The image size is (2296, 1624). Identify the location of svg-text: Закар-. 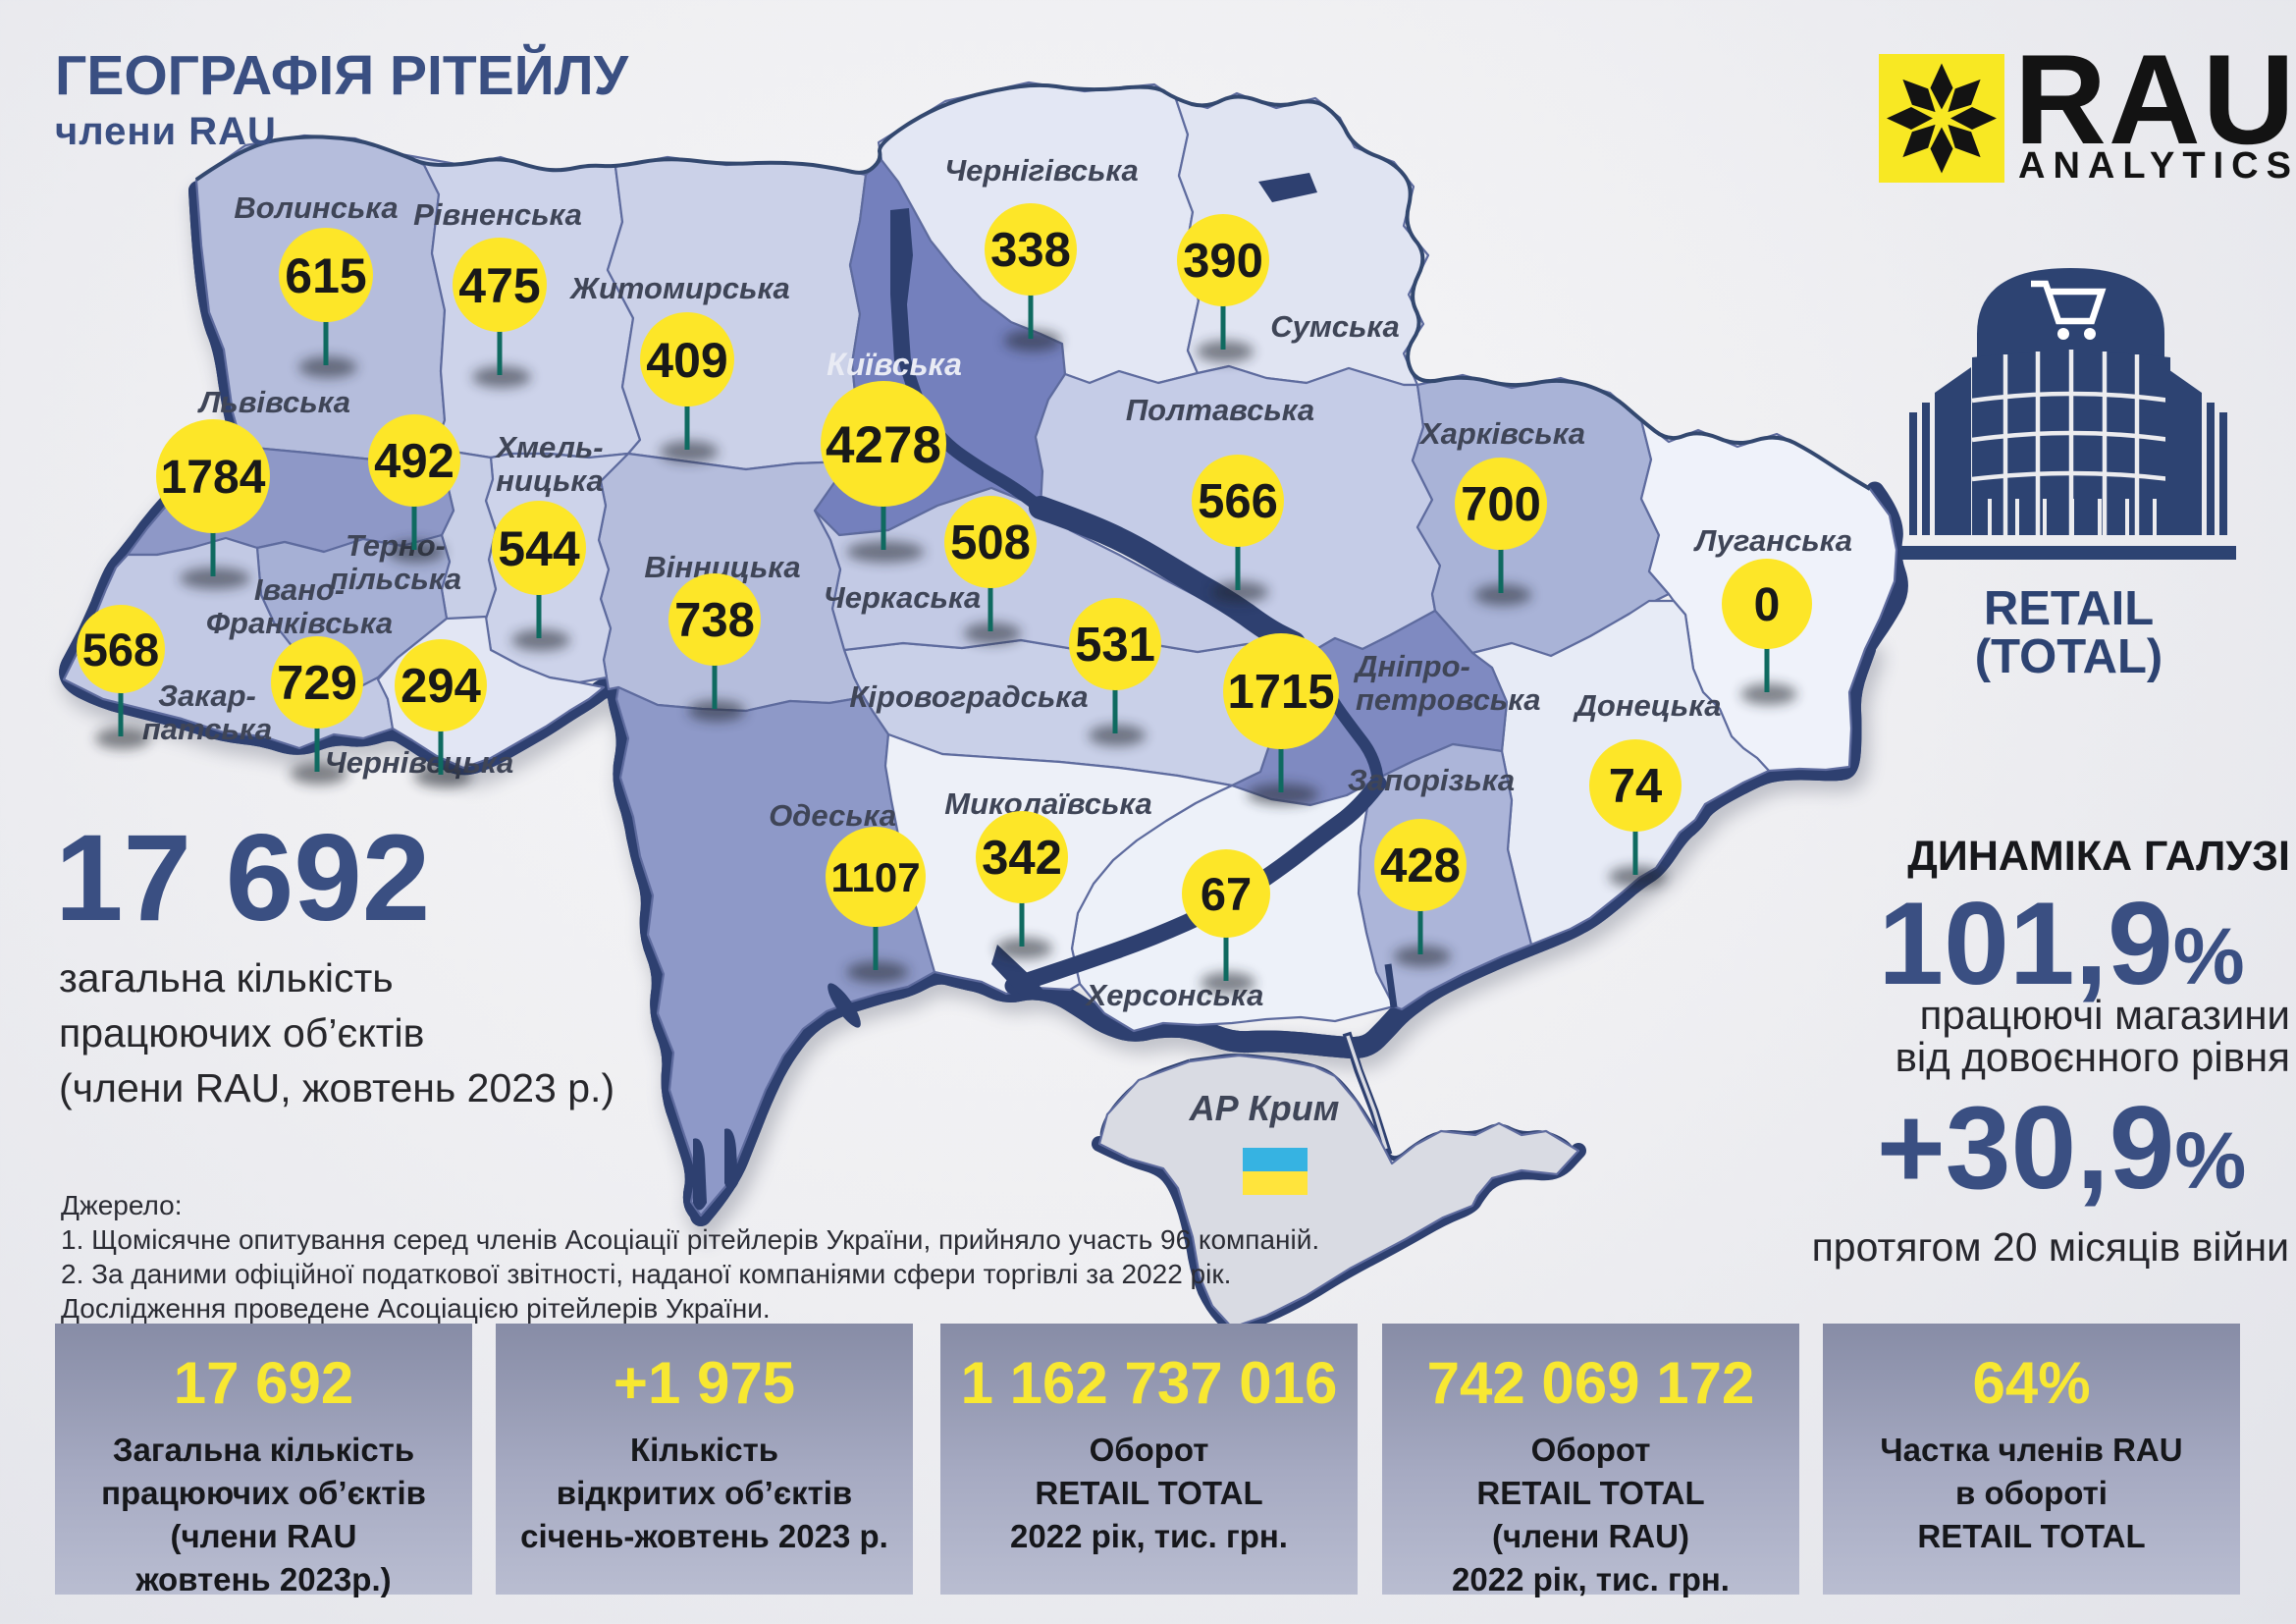
(207, 695).